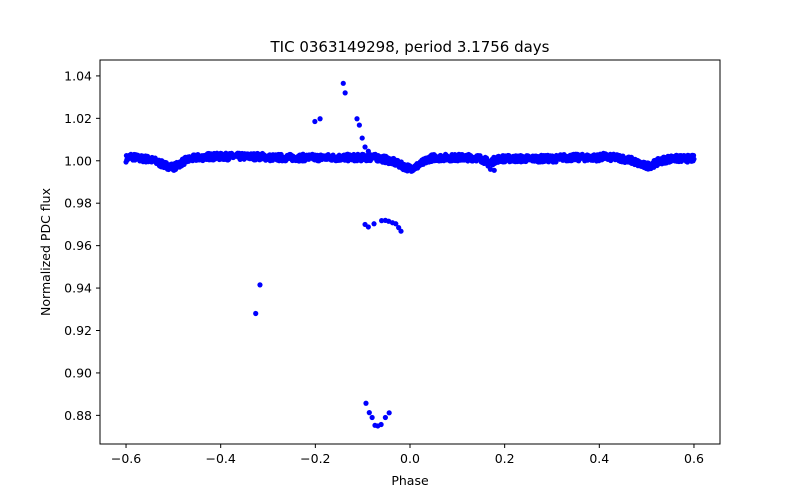 The height and width of the screenshot is (500, 800). What do you see at coordinates (78, 372) in the screenshot?
I see `y-tick-label: 0.90` at bounding box center [78, 372].